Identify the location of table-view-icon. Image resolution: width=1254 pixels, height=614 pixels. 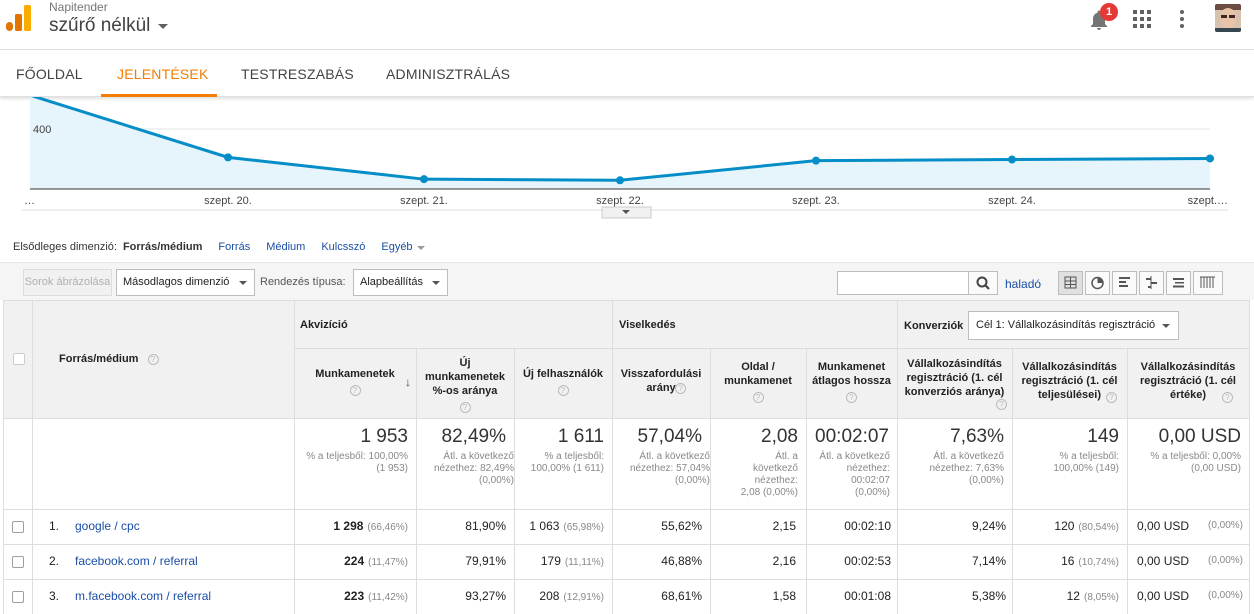
(1070, 282).